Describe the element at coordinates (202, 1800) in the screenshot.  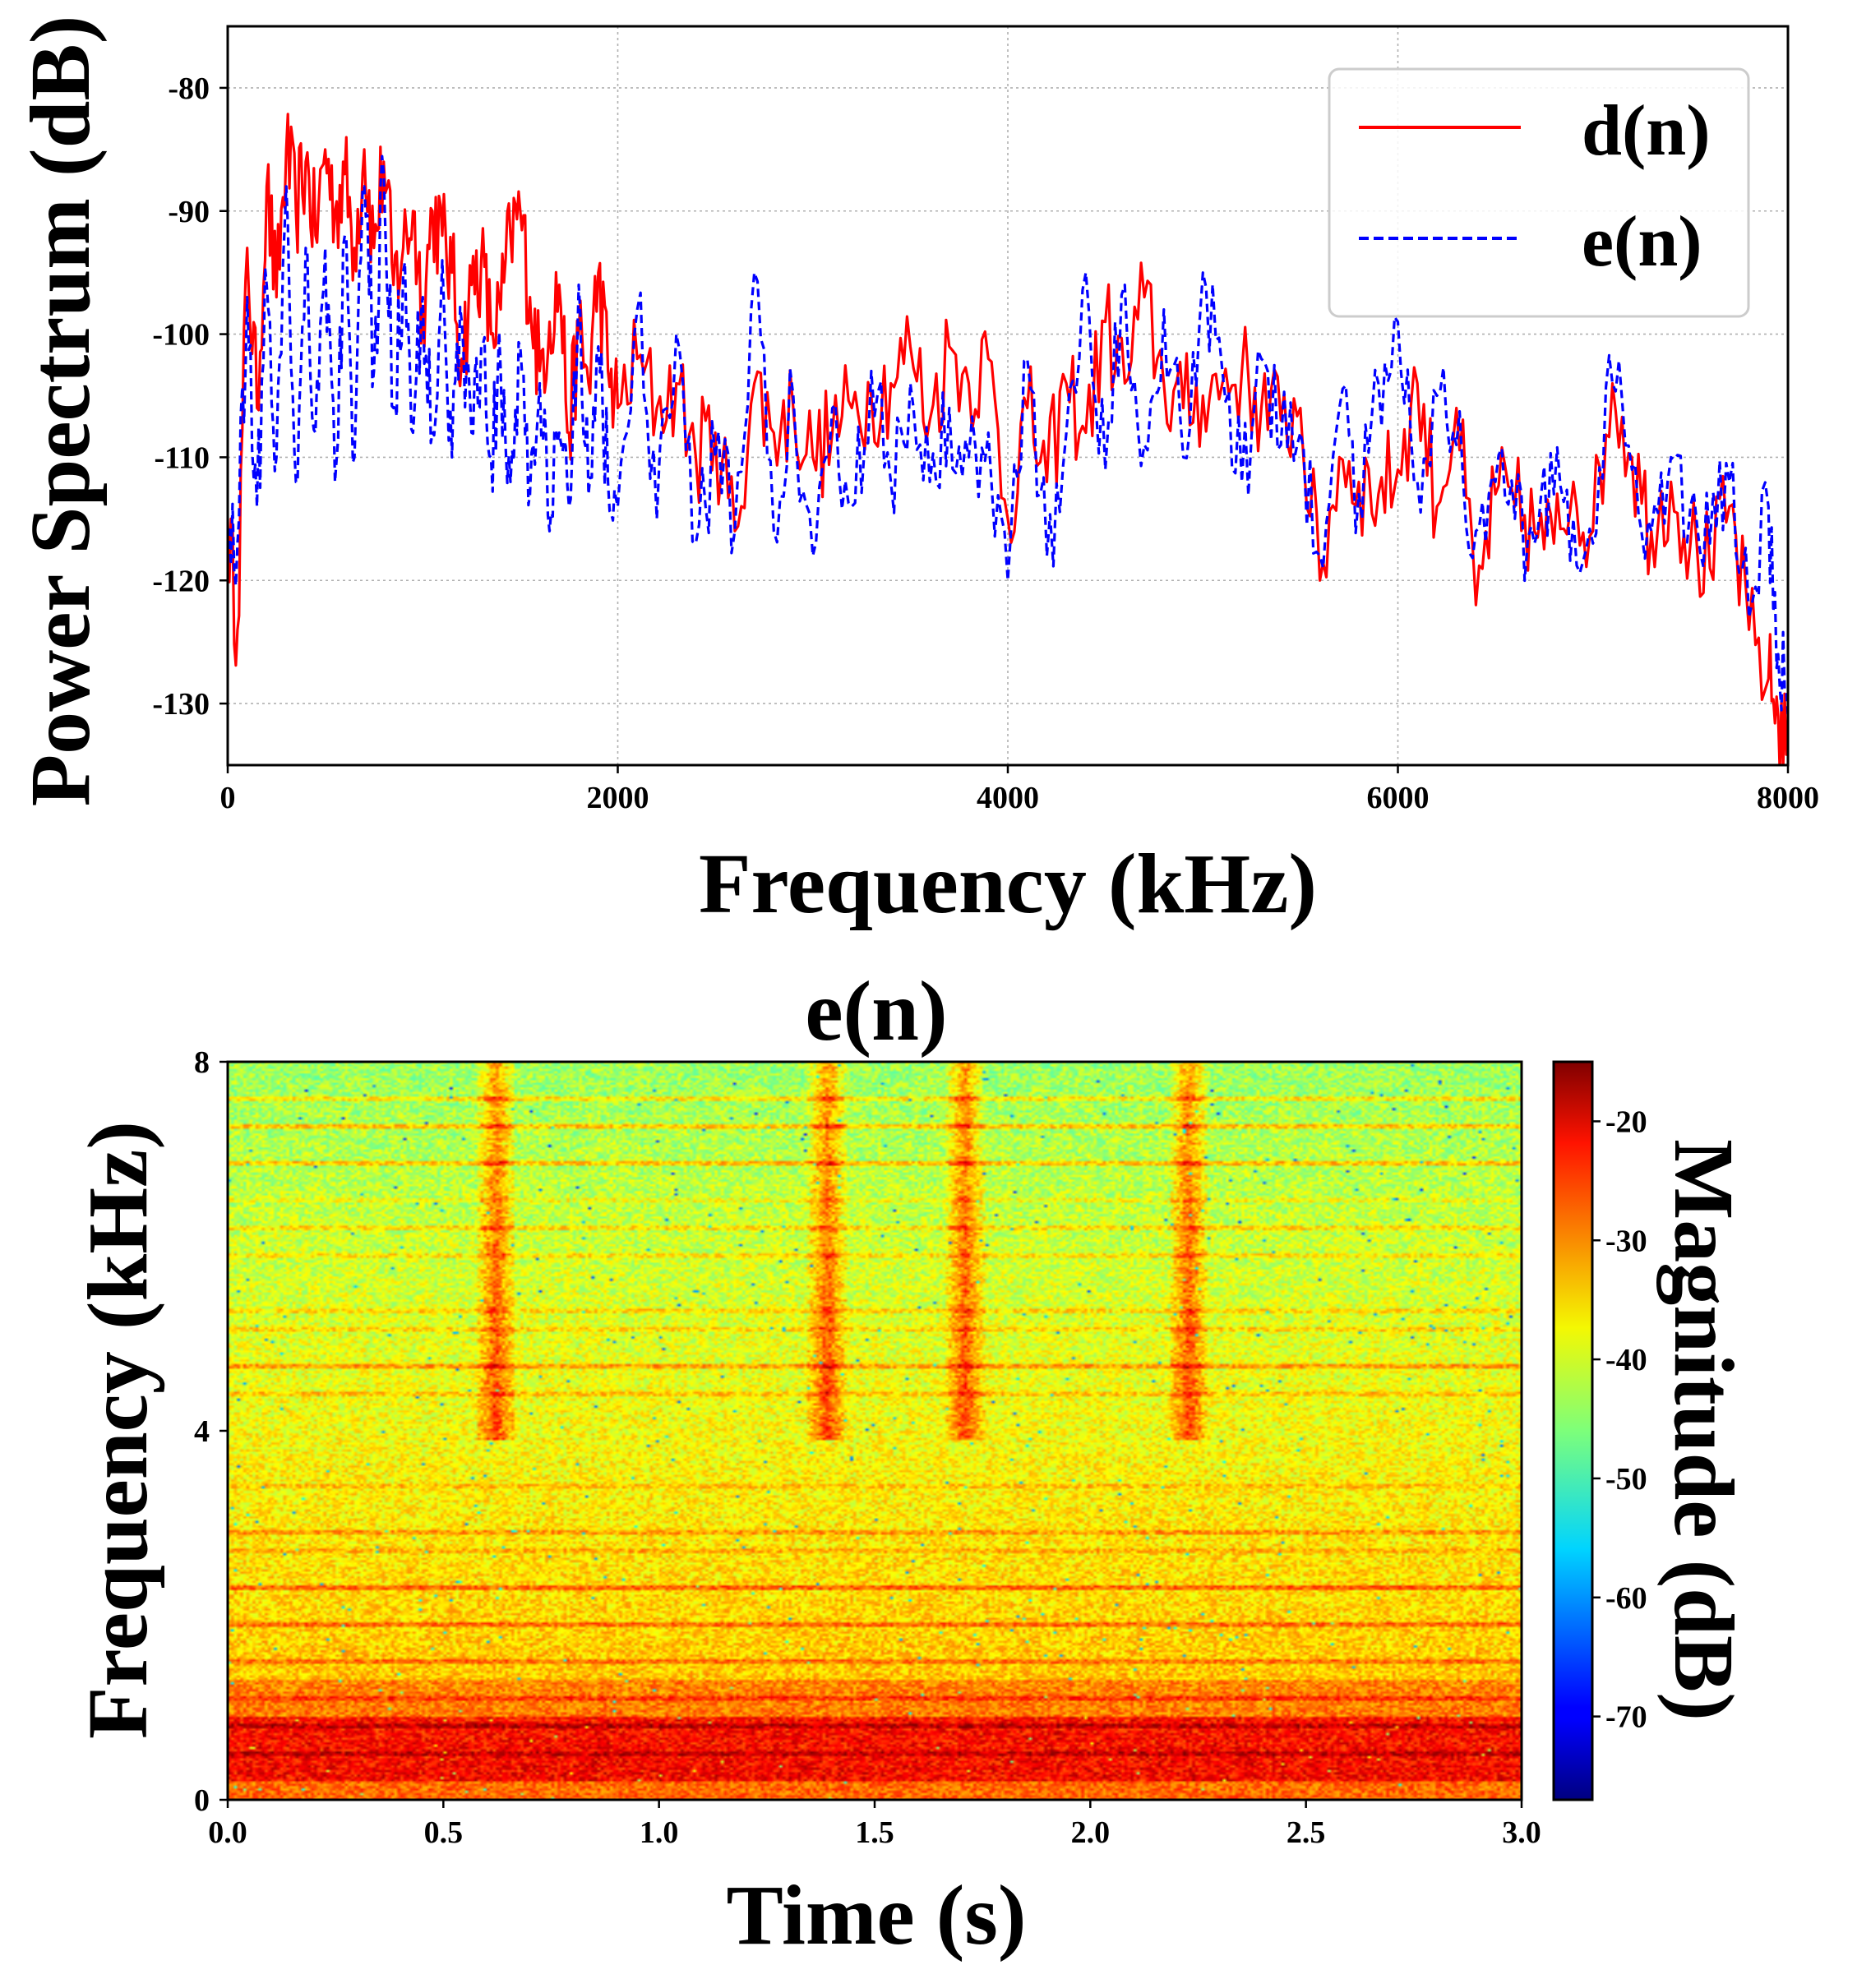
I see `y-tick-label: 0` at that location.